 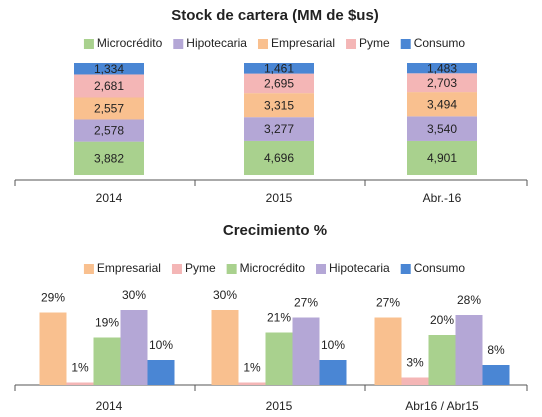 I want to click on data-label: 3,882, so click(x=109, y=158).